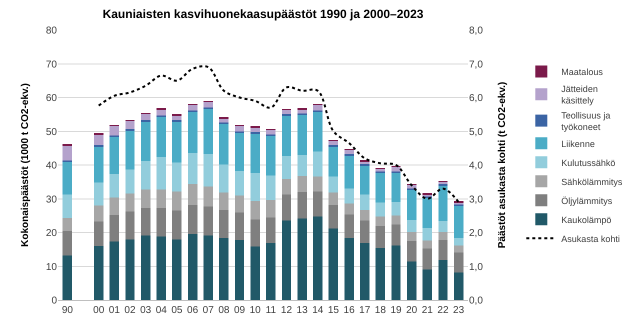  I want to click on x-tick-label: 18, so click(380, 310).